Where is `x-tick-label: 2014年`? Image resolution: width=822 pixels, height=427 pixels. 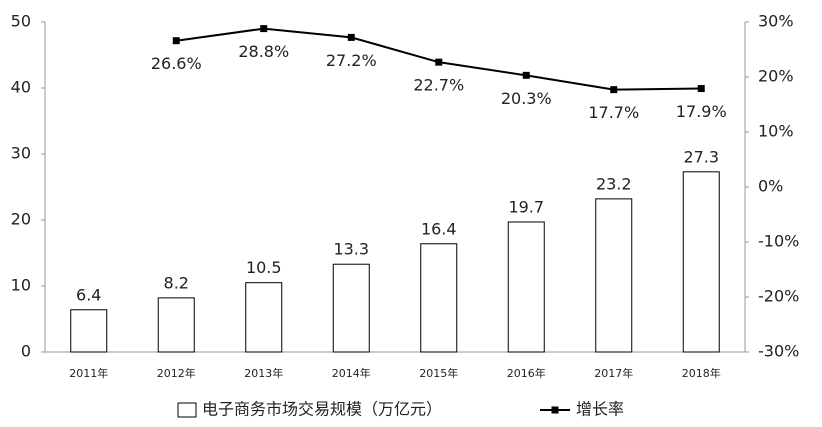 x-tick-label: 2014年 is located at coordinates (351, 373).